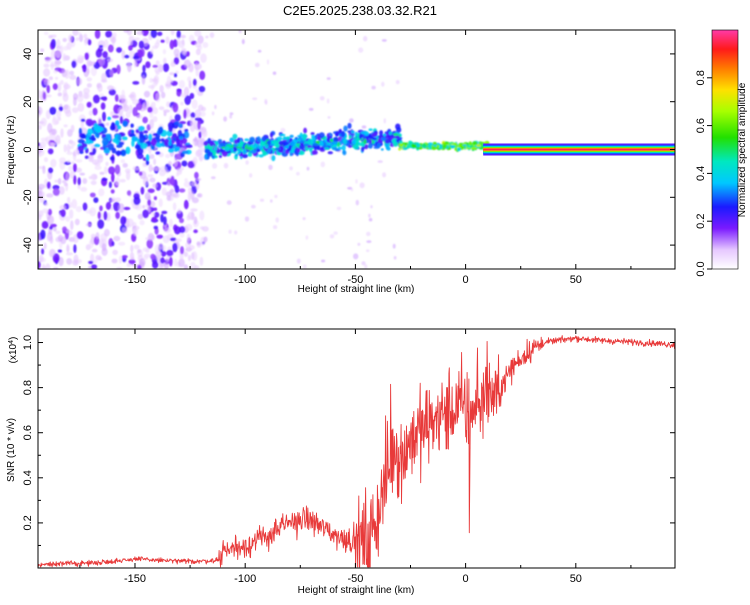 This screenshot has width=750, height=605. What do you see at coordinates (28, 477) in the screenshot?
I see `snr-y-tick-label: 0.4` at bounding box center [28, 477].